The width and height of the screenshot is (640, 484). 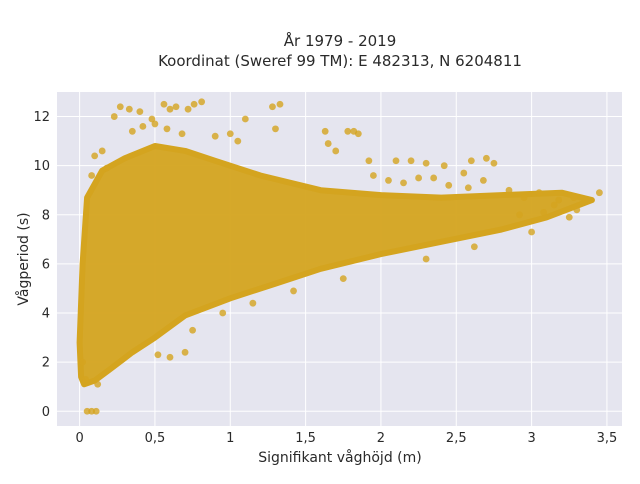 What do you see at coordinates (46, 314) in the screenshot?
I see `y-tick-label: 4` at bounding box center [46, 314].